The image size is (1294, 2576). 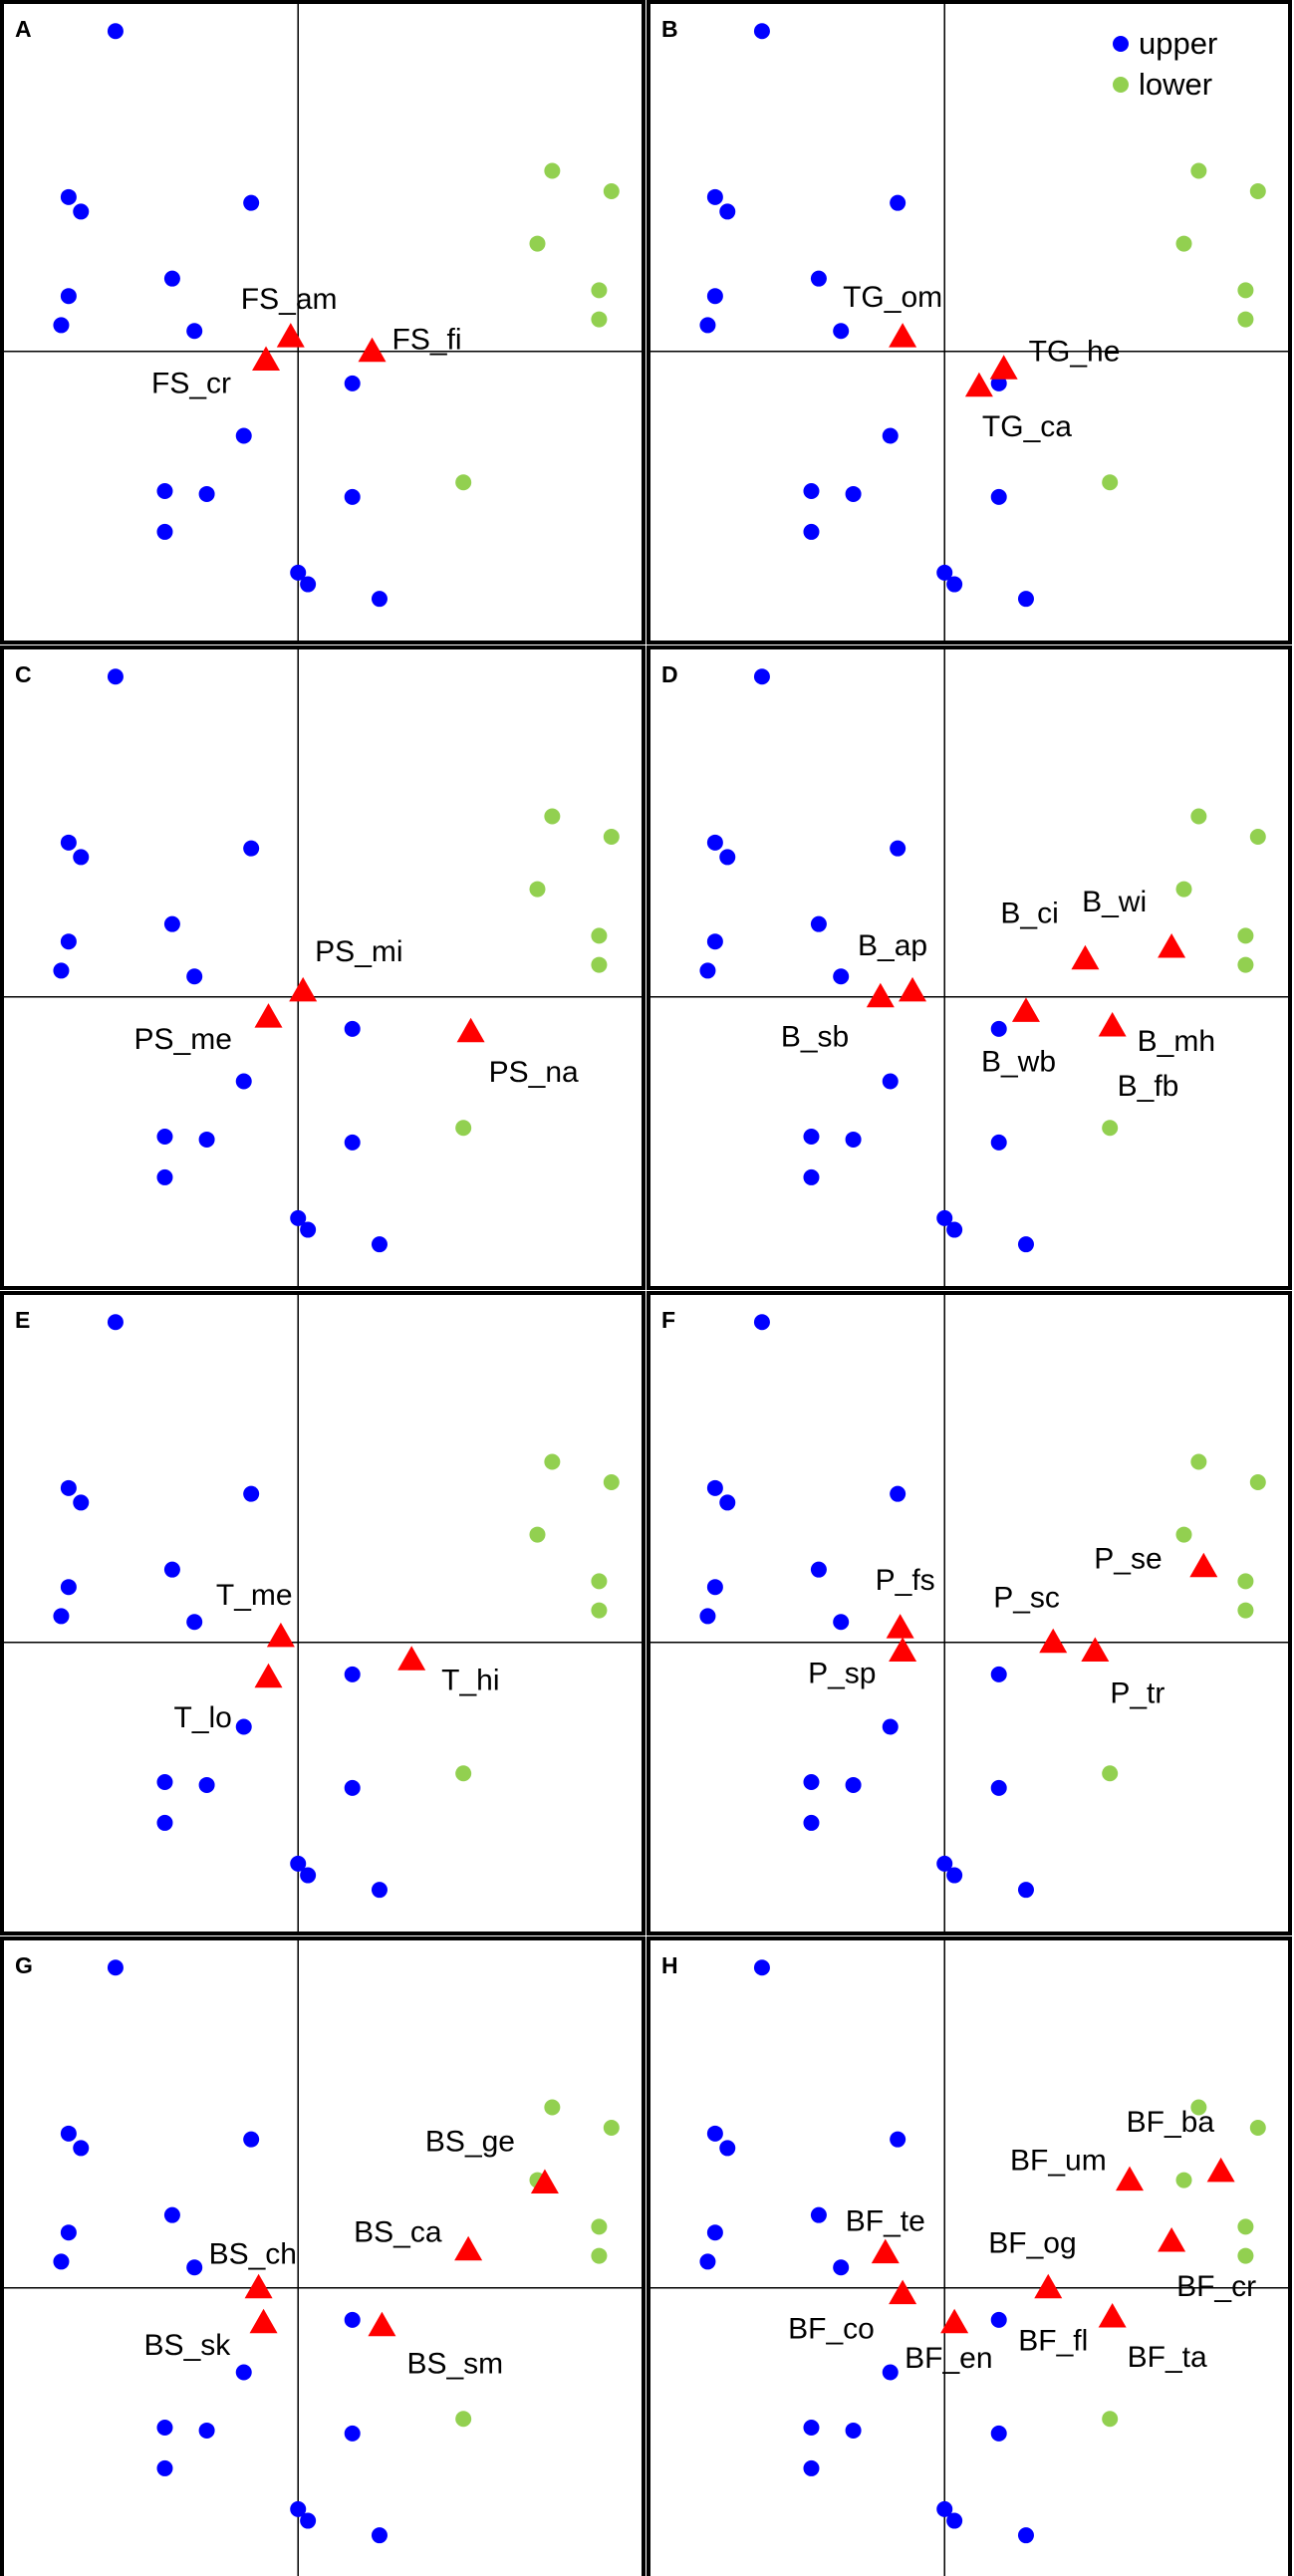 What do you see at coordinates (1148, 1086) in the screenshot?
I see `variable-label: B_fb` at bounding box center [1148, 1086].